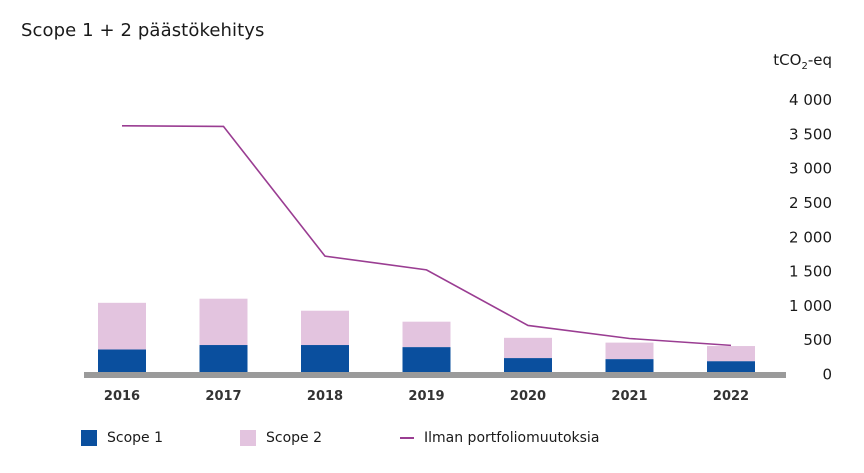  What do you see at coordinates (248, 438) in the screenshot?
I see `legend-swatch-scope2` at bounding box center [248, 438].